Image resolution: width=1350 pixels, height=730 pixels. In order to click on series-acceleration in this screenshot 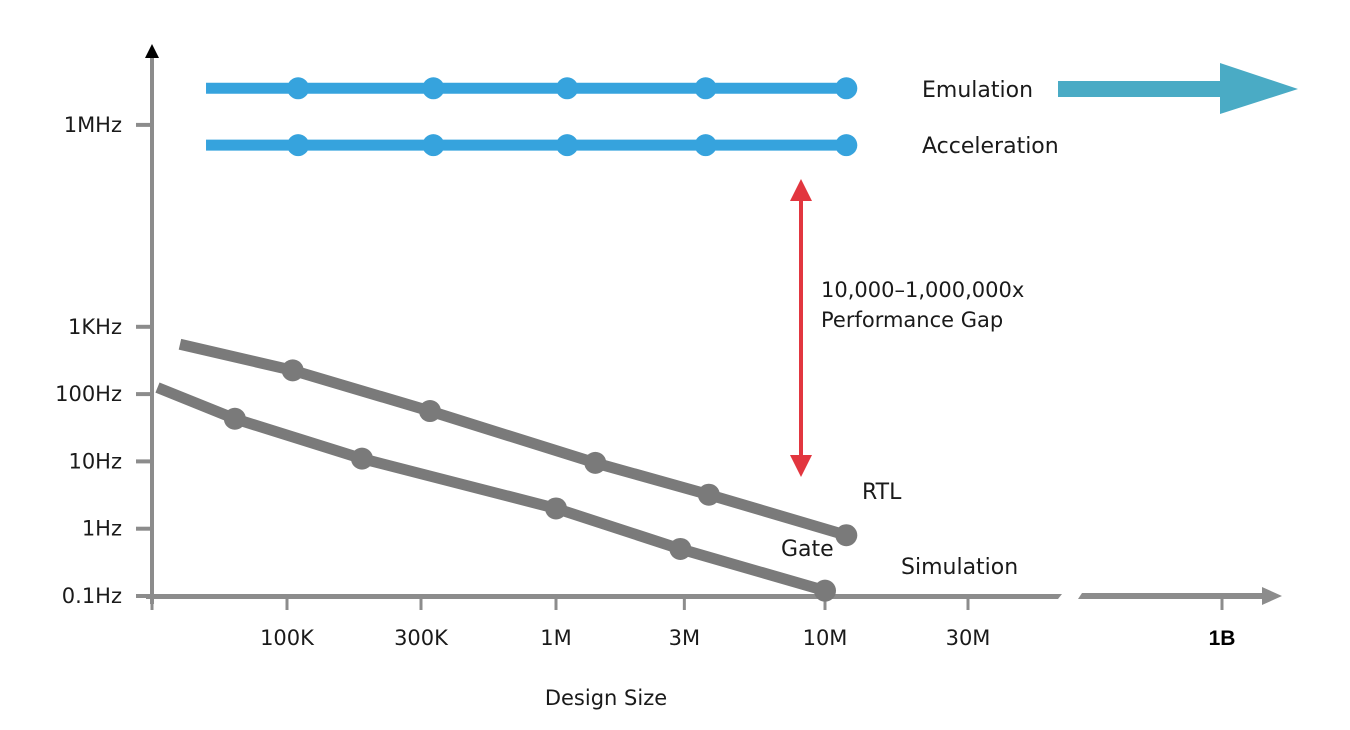, I will do `click(532, 145)`.